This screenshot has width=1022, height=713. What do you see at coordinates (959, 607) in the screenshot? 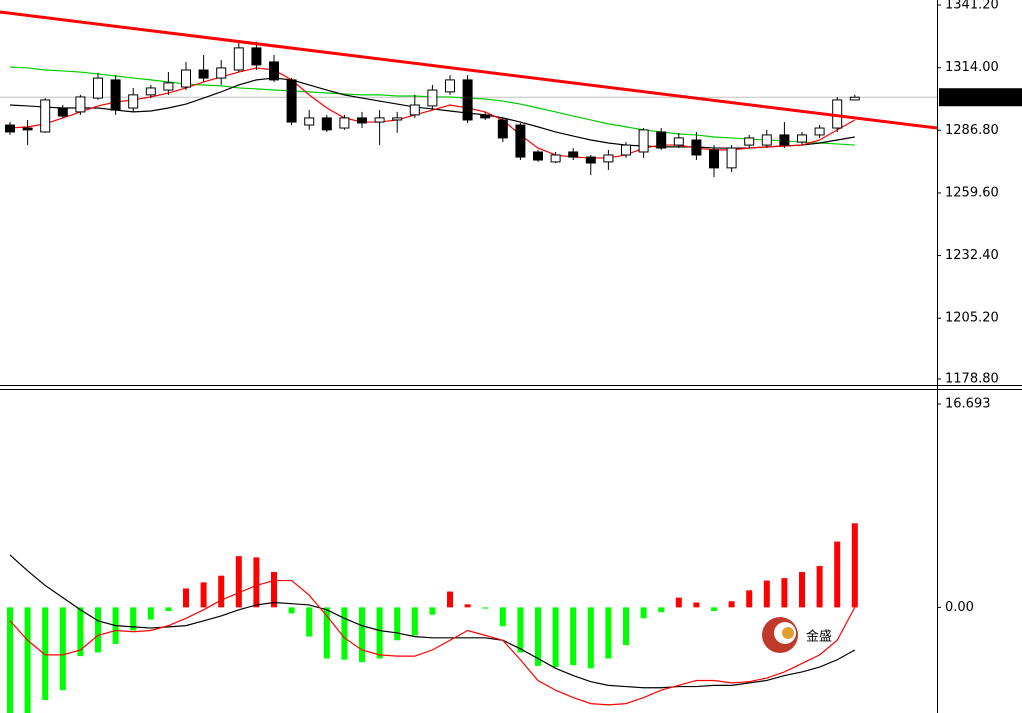
I see `y-tick-label: 0.00` at bounding box center [959, 607].